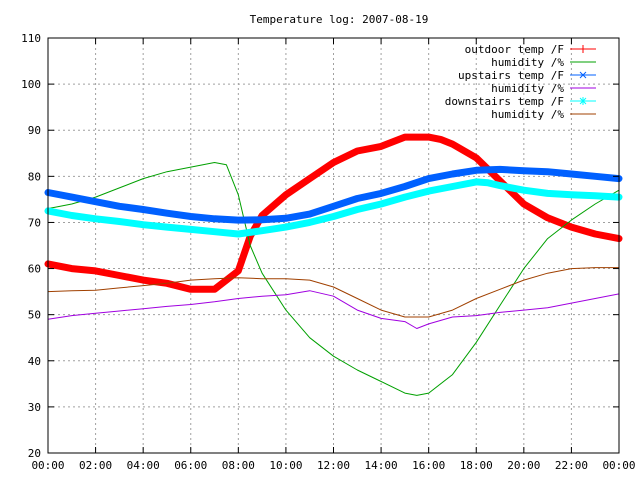  Describe the element at coordinates (34, 176) in the screenshot. I see `y-tick-label: 80` at that location.